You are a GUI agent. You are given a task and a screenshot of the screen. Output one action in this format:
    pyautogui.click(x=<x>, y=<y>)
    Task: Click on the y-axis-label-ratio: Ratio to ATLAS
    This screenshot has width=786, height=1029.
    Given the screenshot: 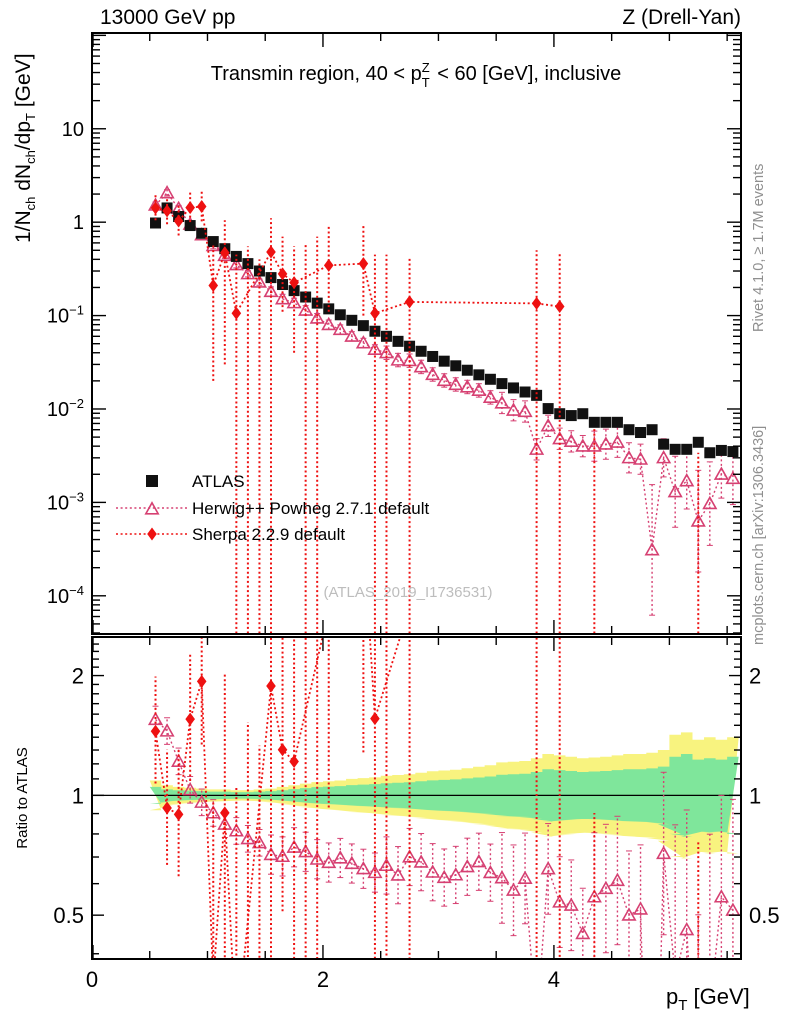 What is the action you would take?
    pyautogui.click(x=22, y=797)
    